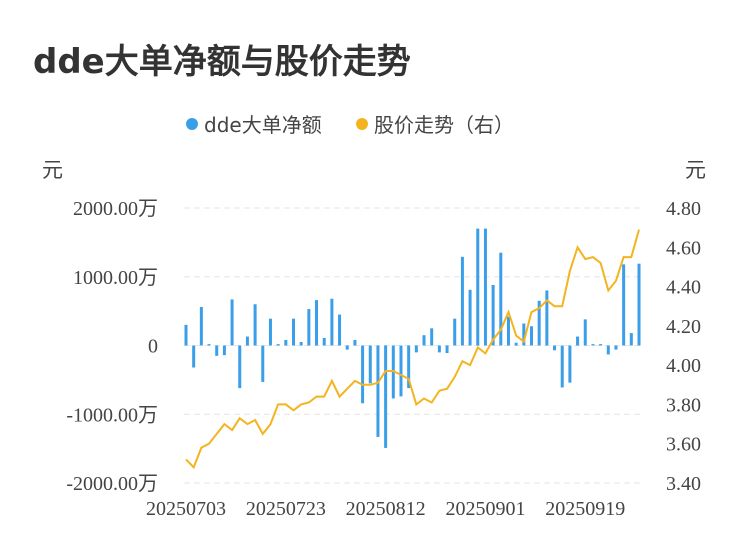 The height and width of the screenshot is (558, 750). Describe the element at coordinates (112, 346) in the screenshot. I see `left-axis: 2000.00万 1000.00万 0 -1000.00万 -2000.00万` at that location.